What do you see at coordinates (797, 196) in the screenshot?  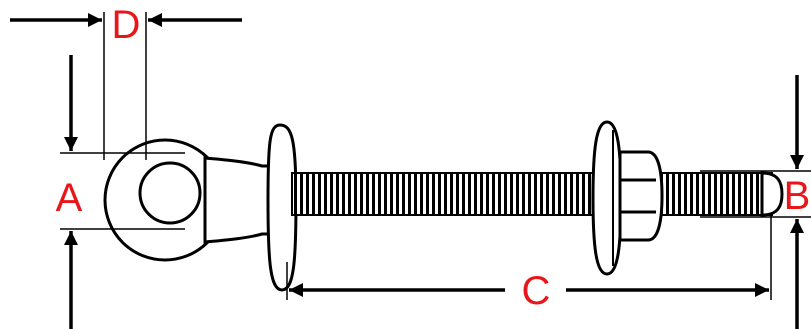 I see `label-b: B` at bounding box center [797, 196].